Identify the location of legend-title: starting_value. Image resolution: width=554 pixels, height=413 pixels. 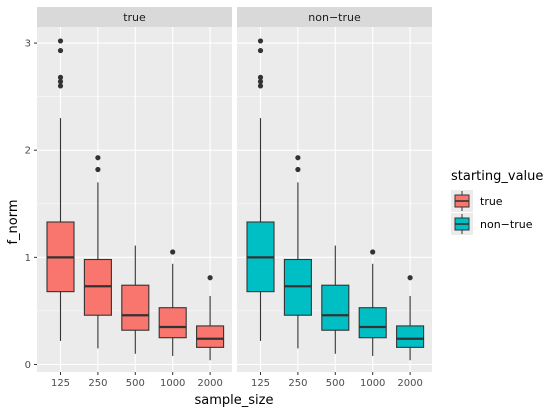
(497, 176).